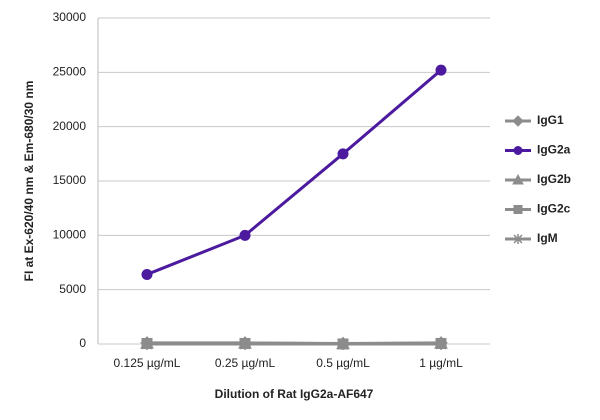 Image resolution: width=600 pixels, height=420 pixels. I want to click on y-tick-label: 5000, so click(72, 289).